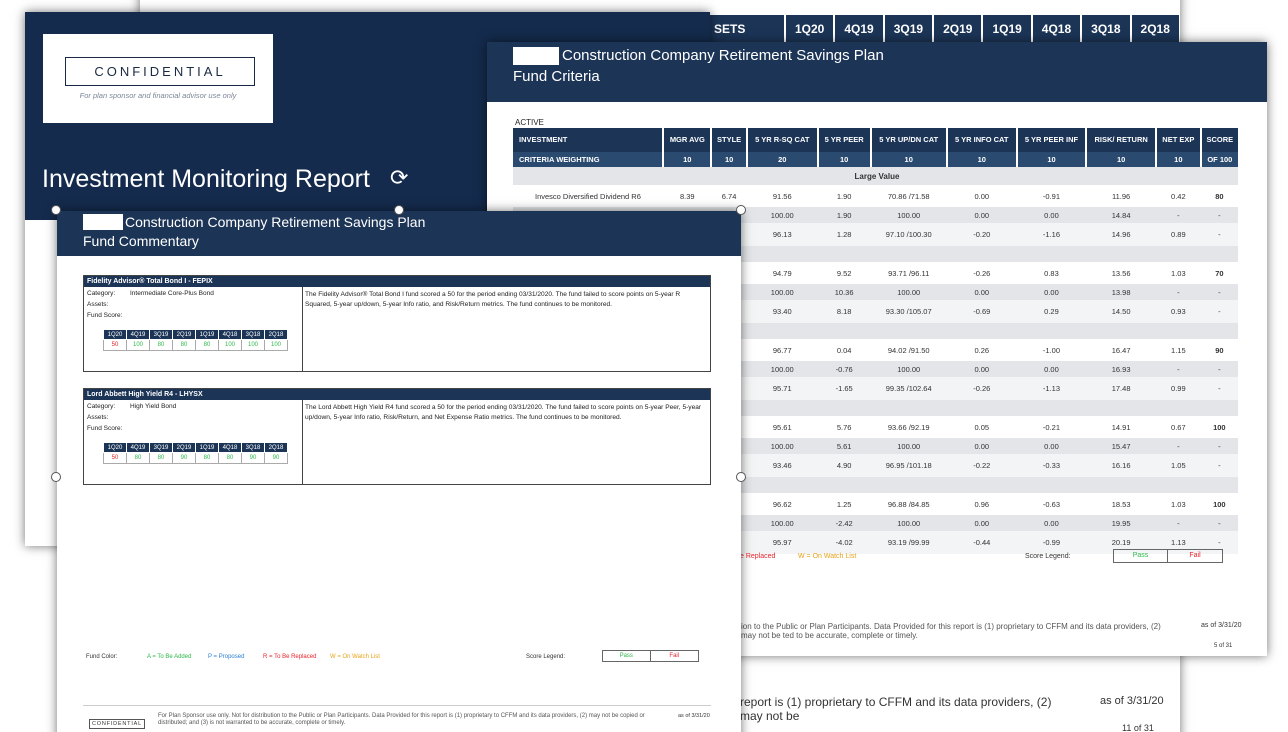  I want to click on metric-cell: 16.93, so click(1121, 369).